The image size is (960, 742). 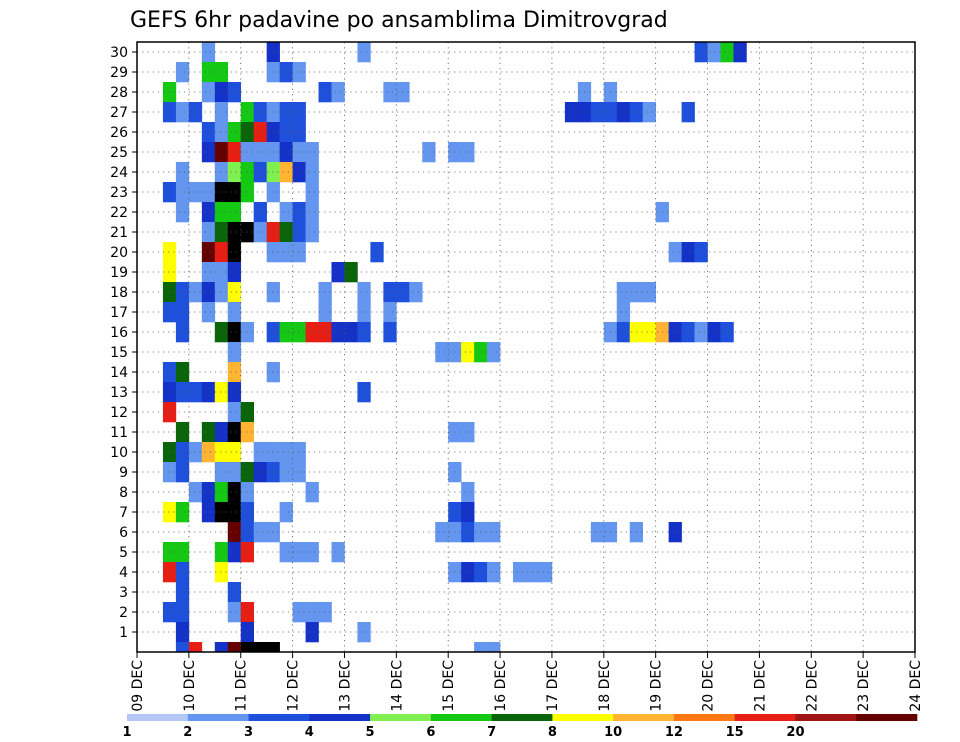 I want to click on colorbar-label: 12, so click(x=674, y=732).